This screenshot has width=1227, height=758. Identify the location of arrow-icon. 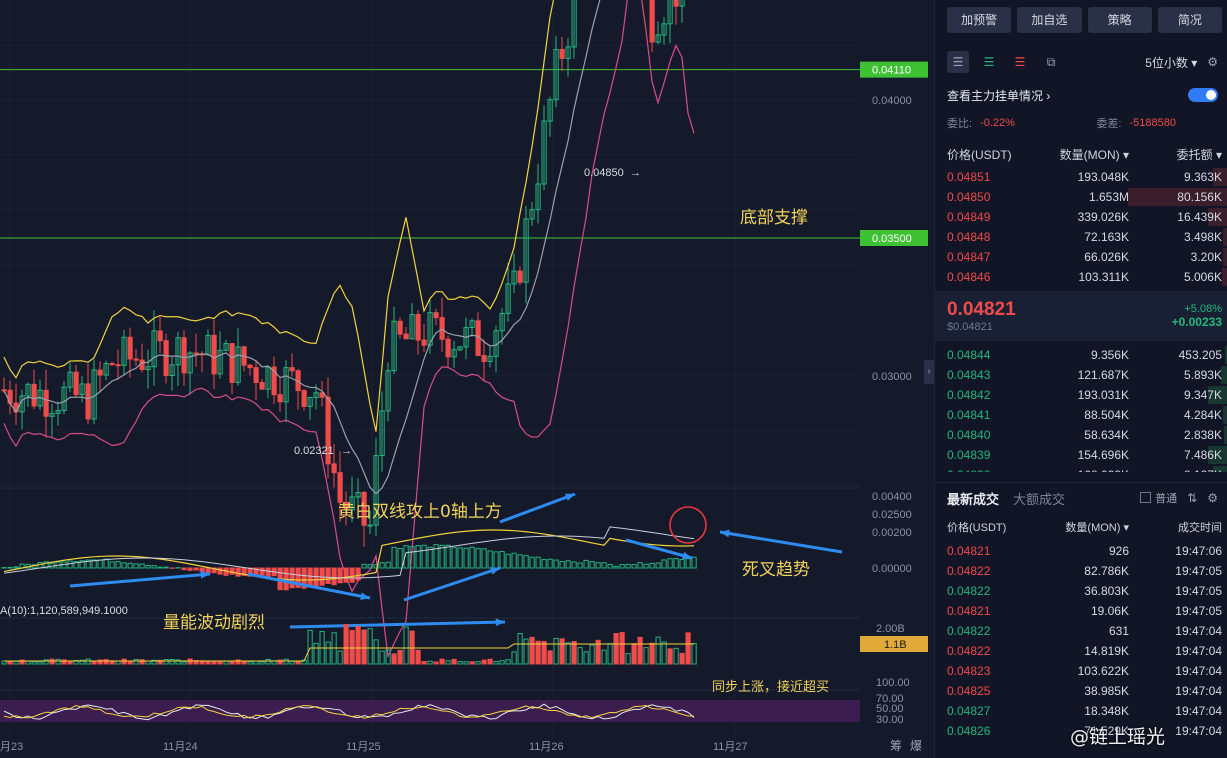
(452, 584).